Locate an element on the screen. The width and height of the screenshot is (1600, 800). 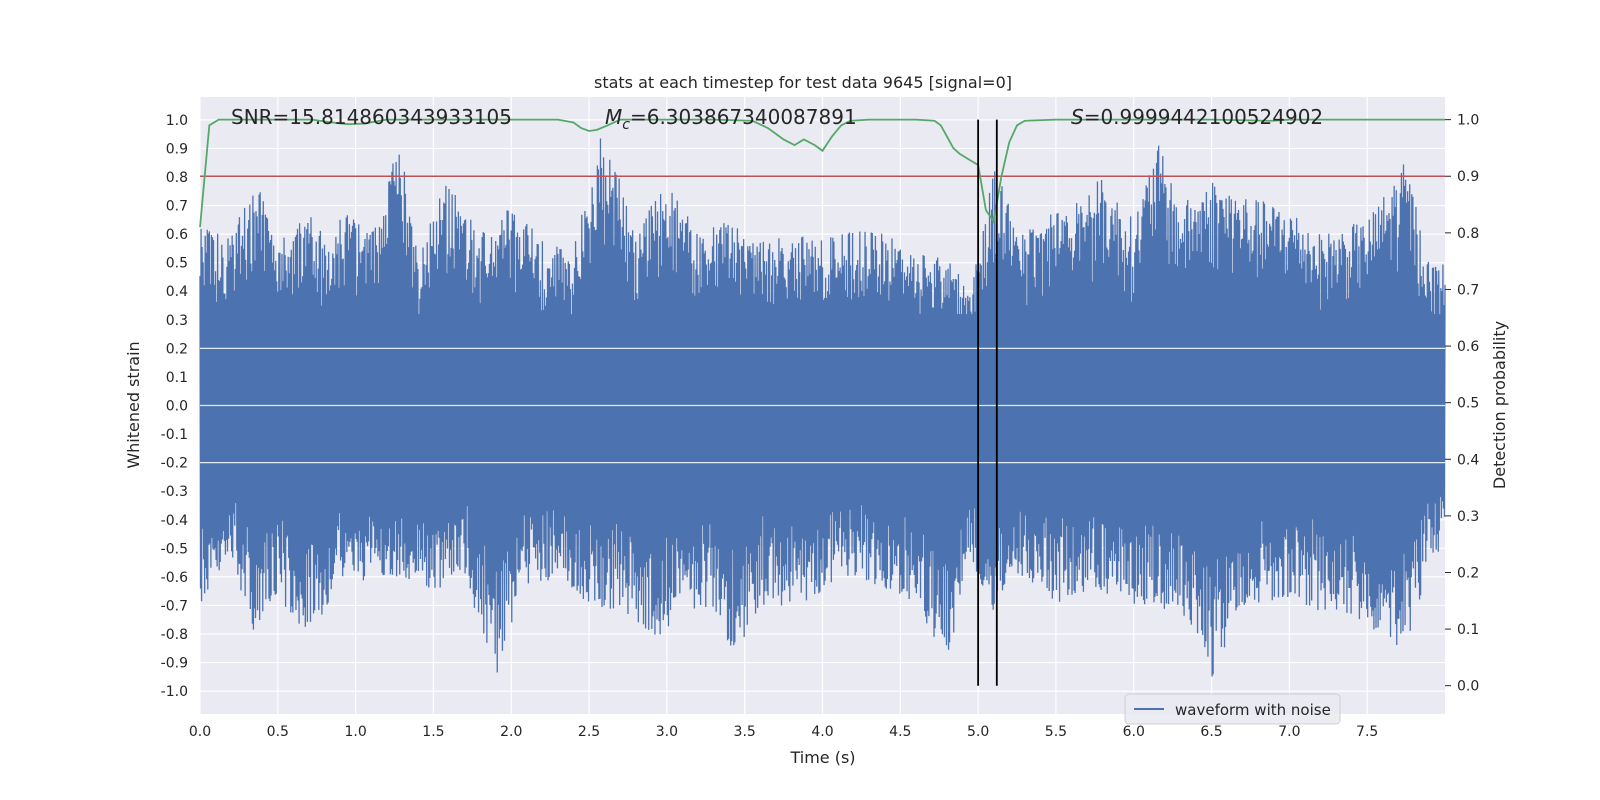
y-left-tick-label: 0.3 is located at coordinates (177, 321).